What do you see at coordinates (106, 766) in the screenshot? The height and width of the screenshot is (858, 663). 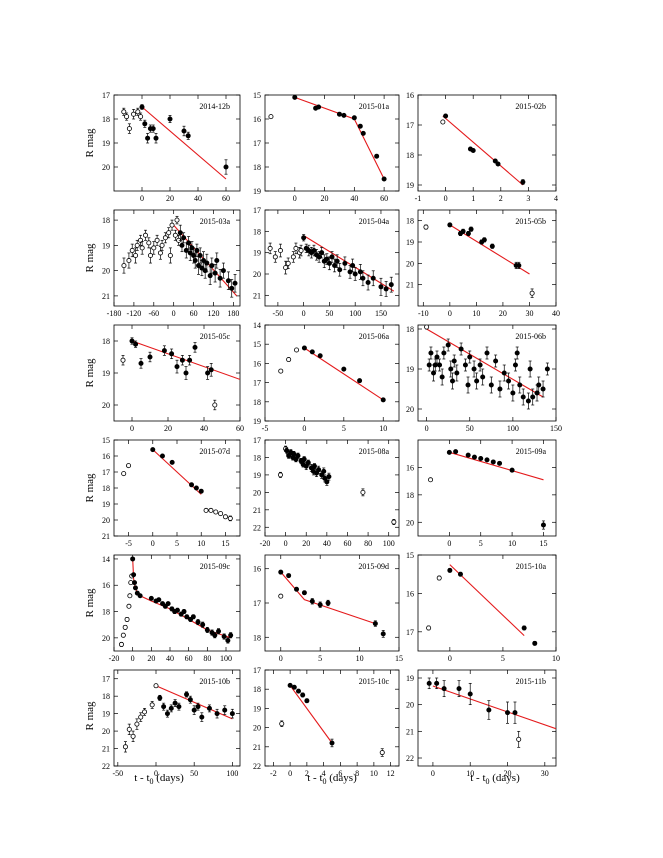 I see `y-tick-label: 22` at bounding box center [106, 766].